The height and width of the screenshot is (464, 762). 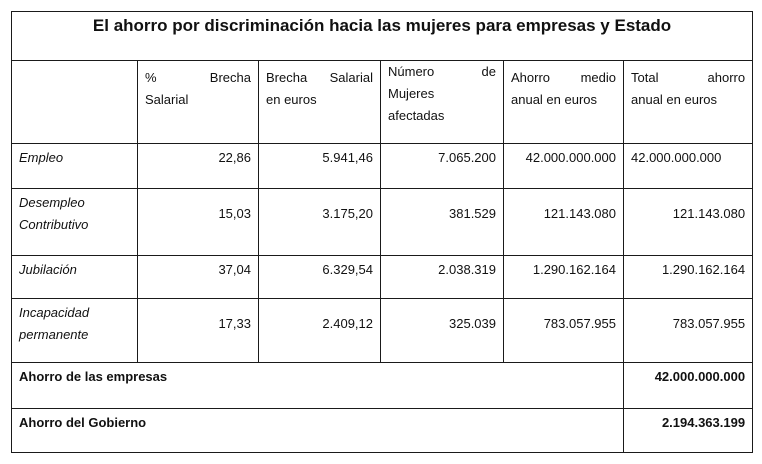 I want to click on cell-brecha-pct: 17,33, so click(x=198, y=330).